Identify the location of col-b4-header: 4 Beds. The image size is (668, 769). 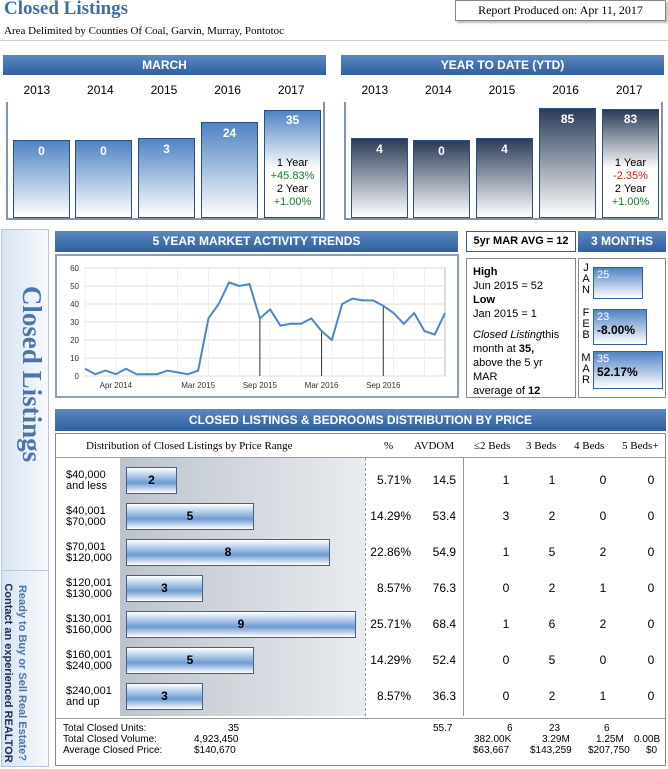
(589, 446).